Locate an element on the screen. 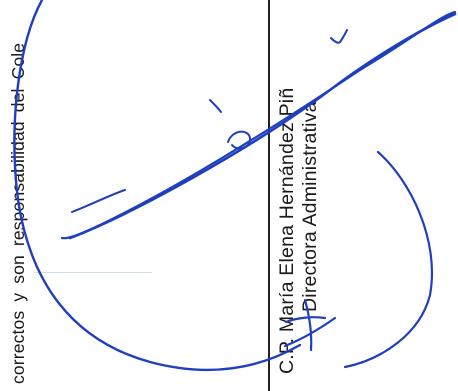 The height and width of the screenshot is (391, 458). signature-check is located at coordinates (339, 36).